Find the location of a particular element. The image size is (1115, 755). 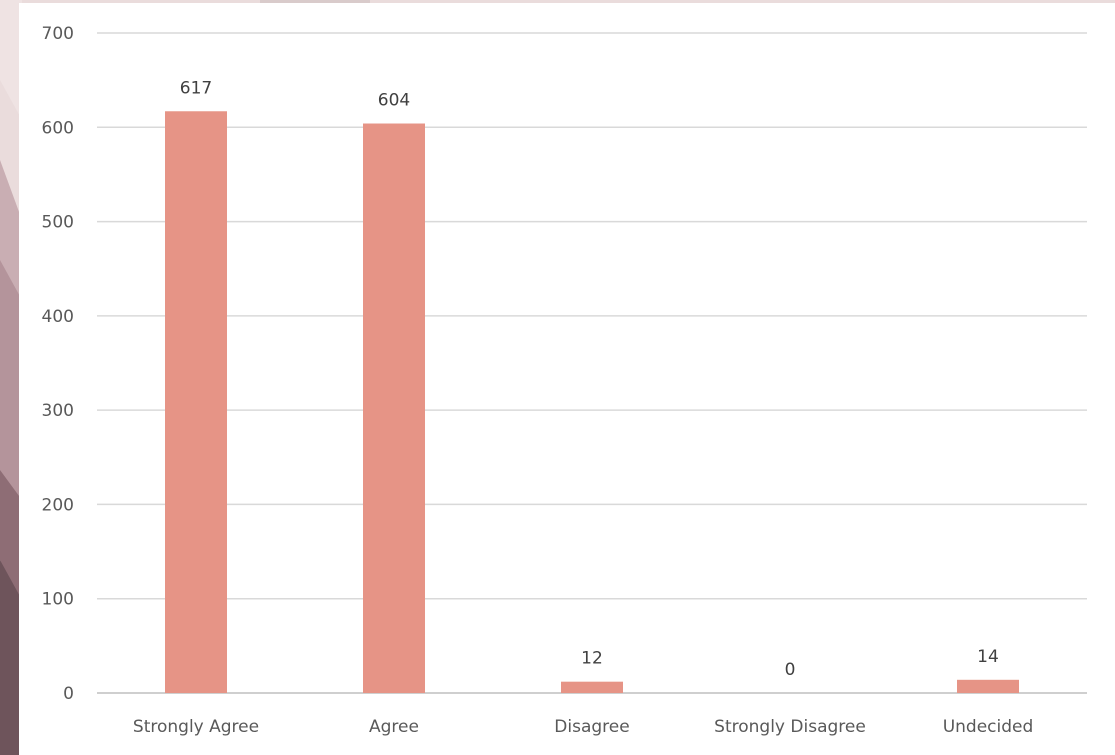

y-tick-label: 300 is located at coordinates (58, 411).